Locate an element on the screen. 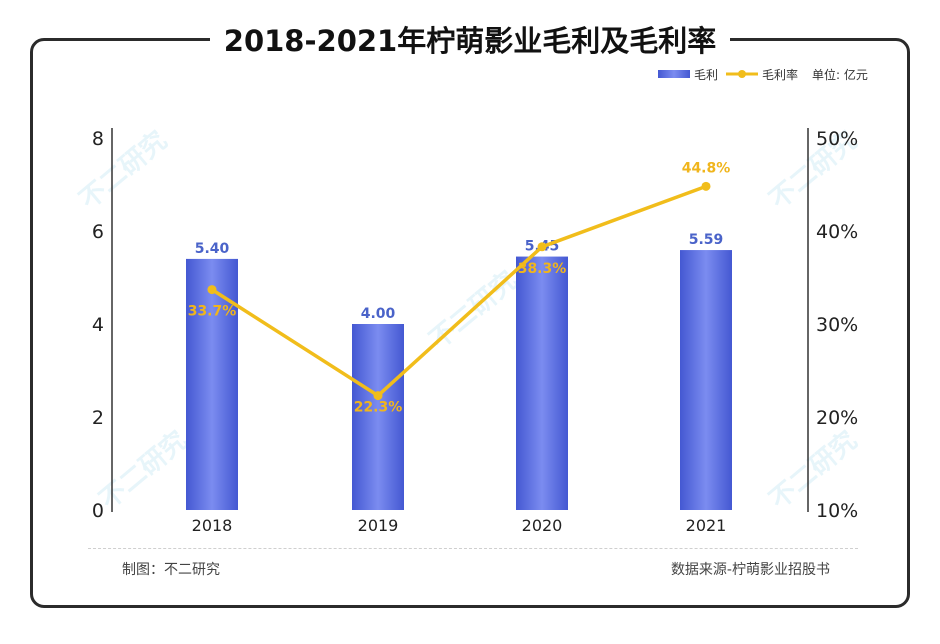 The width and height of the screenshot is (940, 644). chart-credit: 制图：不二研究 is located at coordinates (171, 570).